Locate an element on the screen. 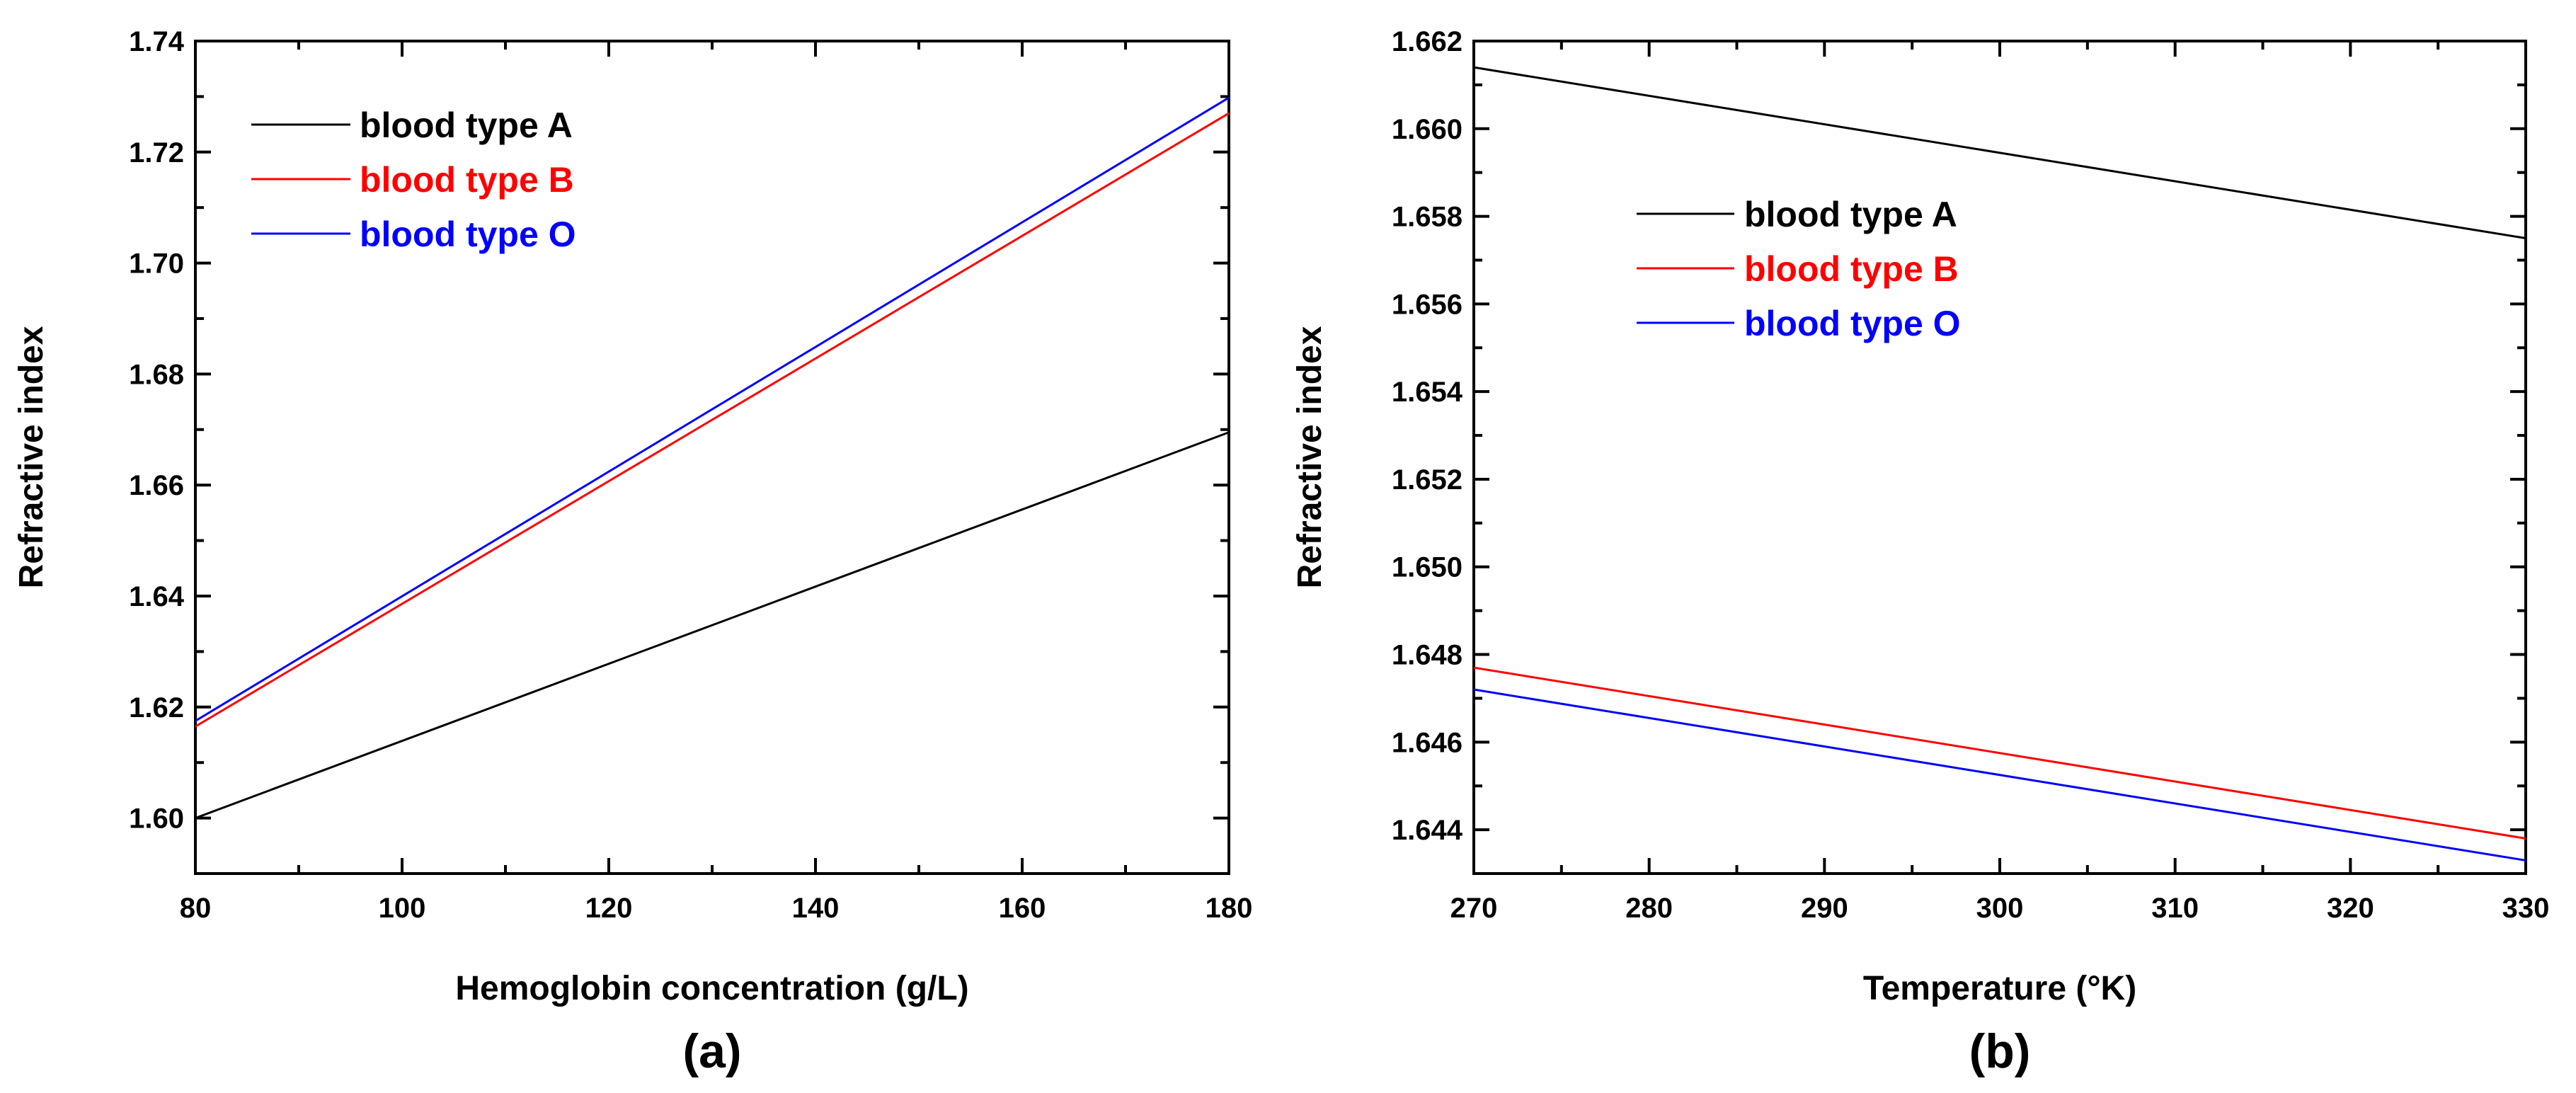 The height and width of the screenshot is (1093, 2576). y-tick-label: 1.654 is located at coordinates (1427, 392).